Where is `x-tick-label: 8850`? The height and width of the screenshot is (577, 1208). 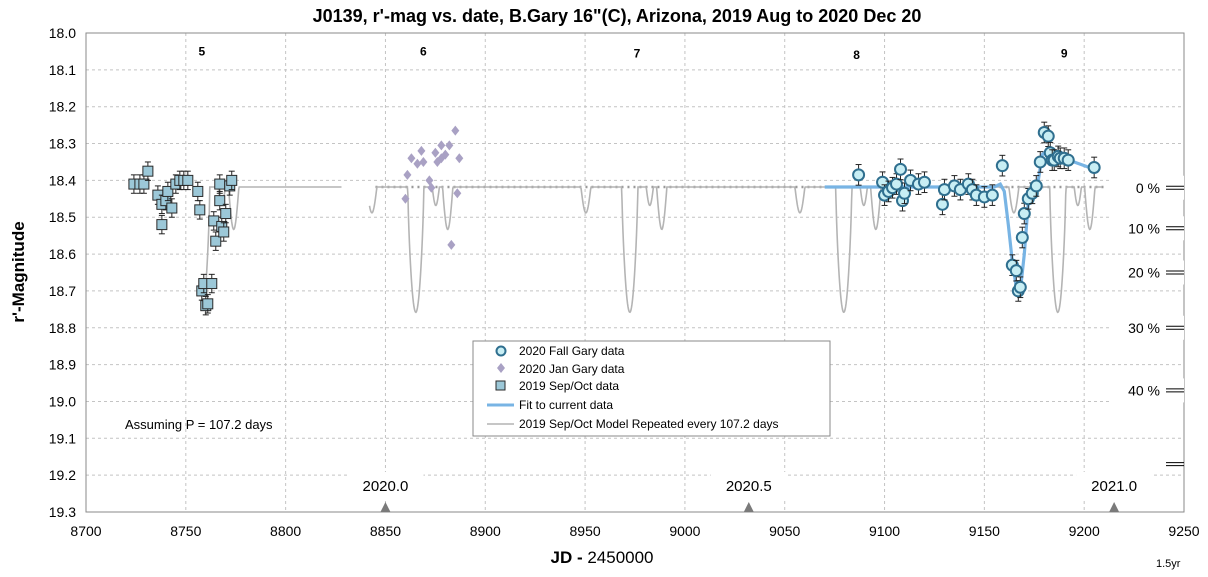
x-tick-label: 8850 is located at coordinates (385, 531).